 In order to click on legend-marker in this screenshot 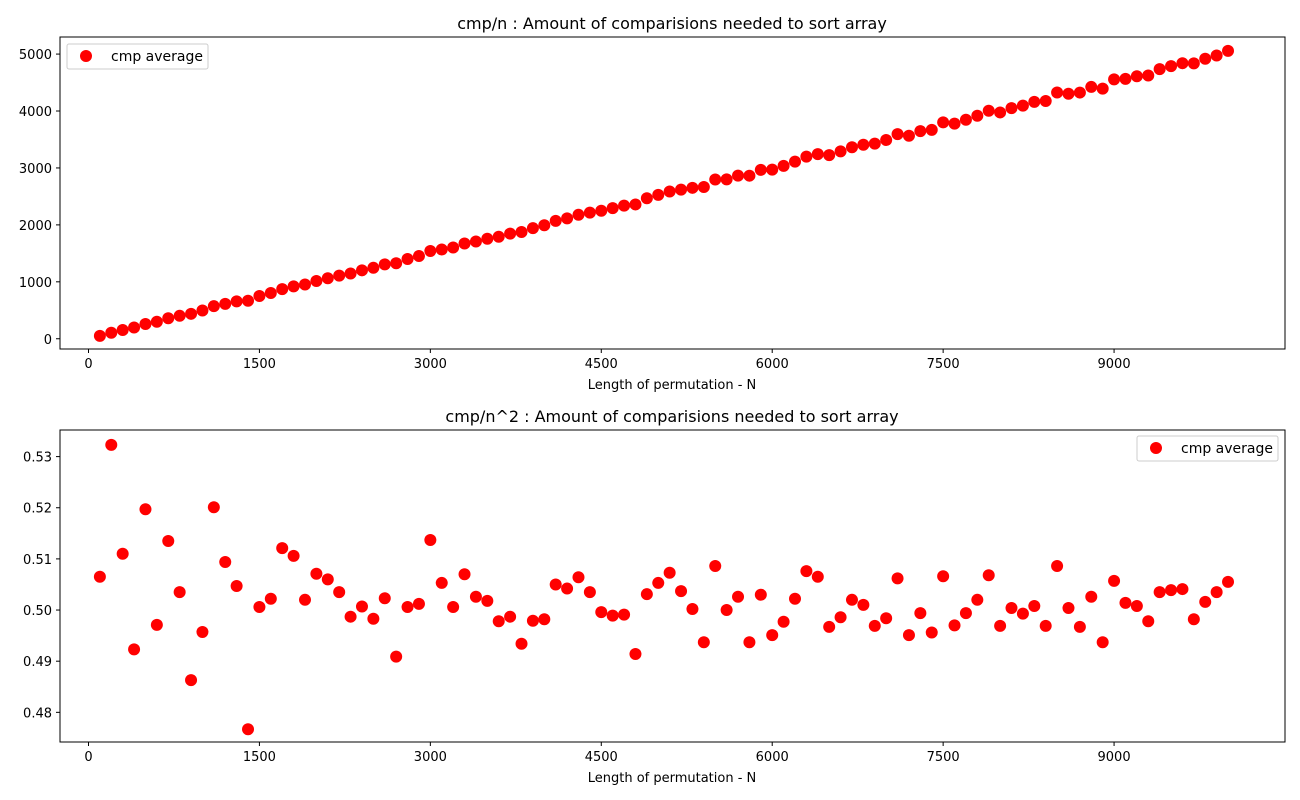, I will do `click(86, 56)`.